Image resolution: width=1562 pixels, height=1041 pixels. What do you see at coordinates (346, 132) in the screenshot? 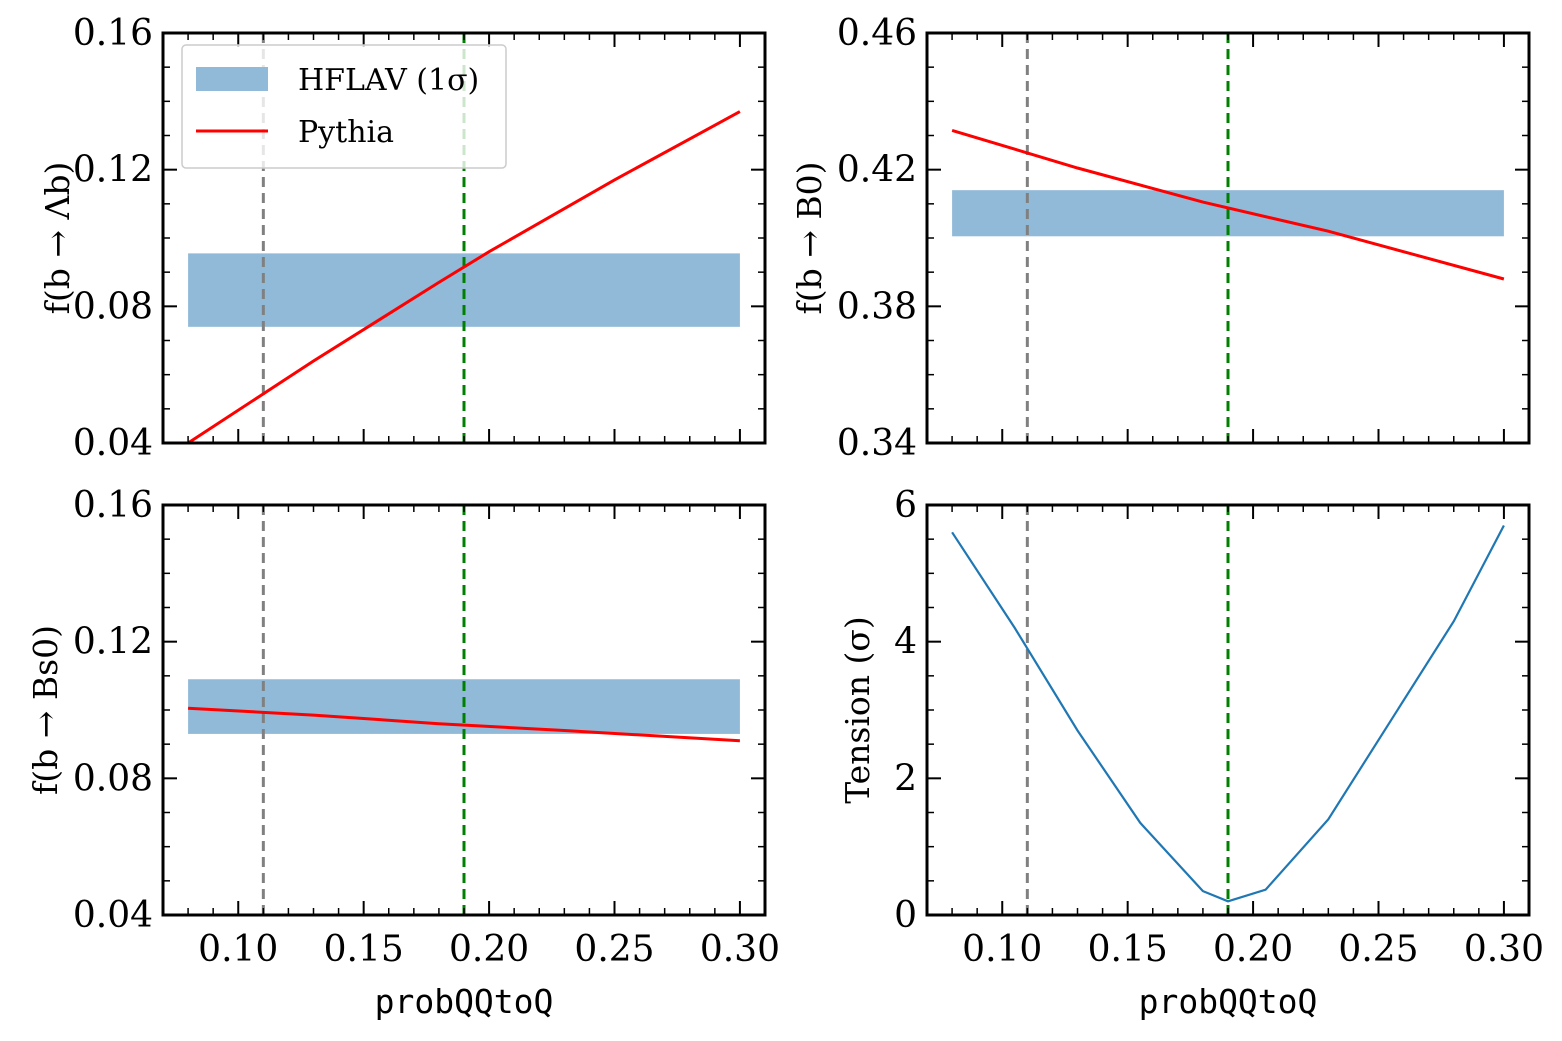
I see `legend-line-label: Pythia` at bounding box center [346, 132].